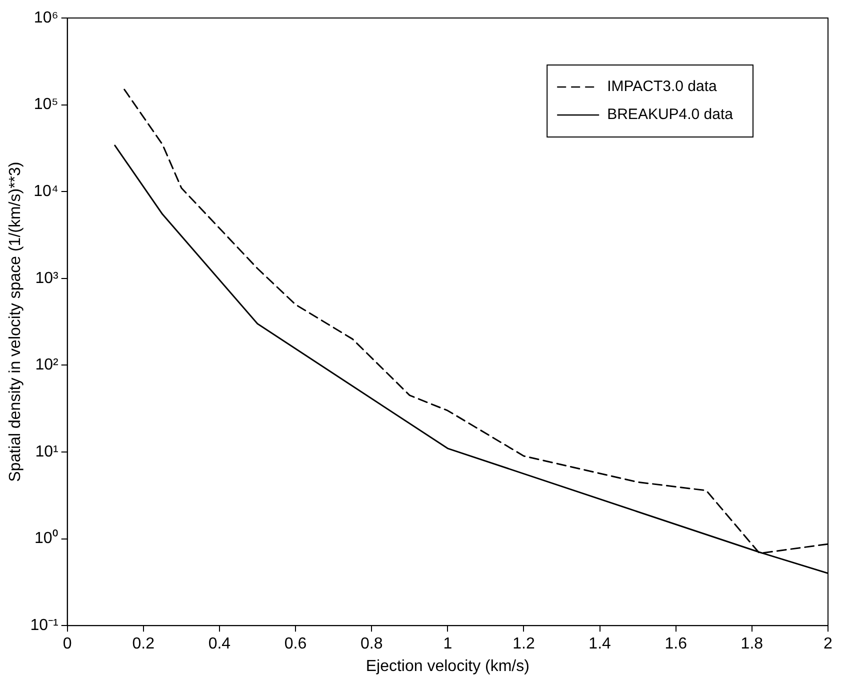 The height and width of the screenshot is (680, 850). What do you see at coordinates (447, 644) in the screenshot?
I see `x-tick-label: 1` at bounding box center [447, 644].